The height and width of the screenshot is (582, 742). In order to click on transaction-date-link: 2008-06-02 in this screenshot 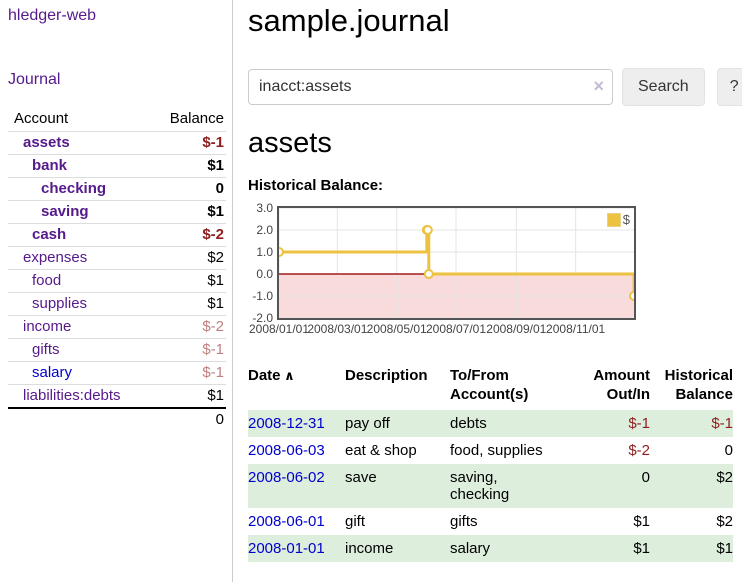, I will do `click(286, 477)`.